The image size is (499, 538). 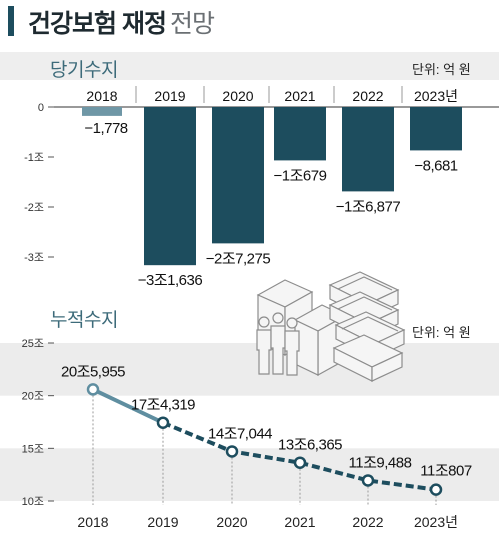 What do you see at coordinates (33, 344) in the screenshot?
I see `y-tick-label: 25조` at bounding box center [33, 344].